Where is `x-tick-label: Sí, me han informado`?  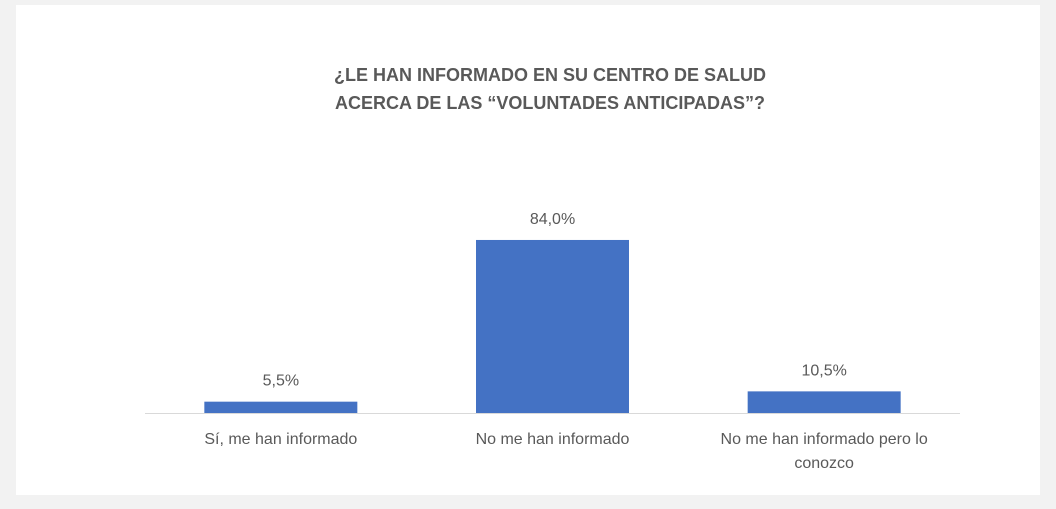
x-tick-label: Sí, me han informado is located at coordinates (281, 439).